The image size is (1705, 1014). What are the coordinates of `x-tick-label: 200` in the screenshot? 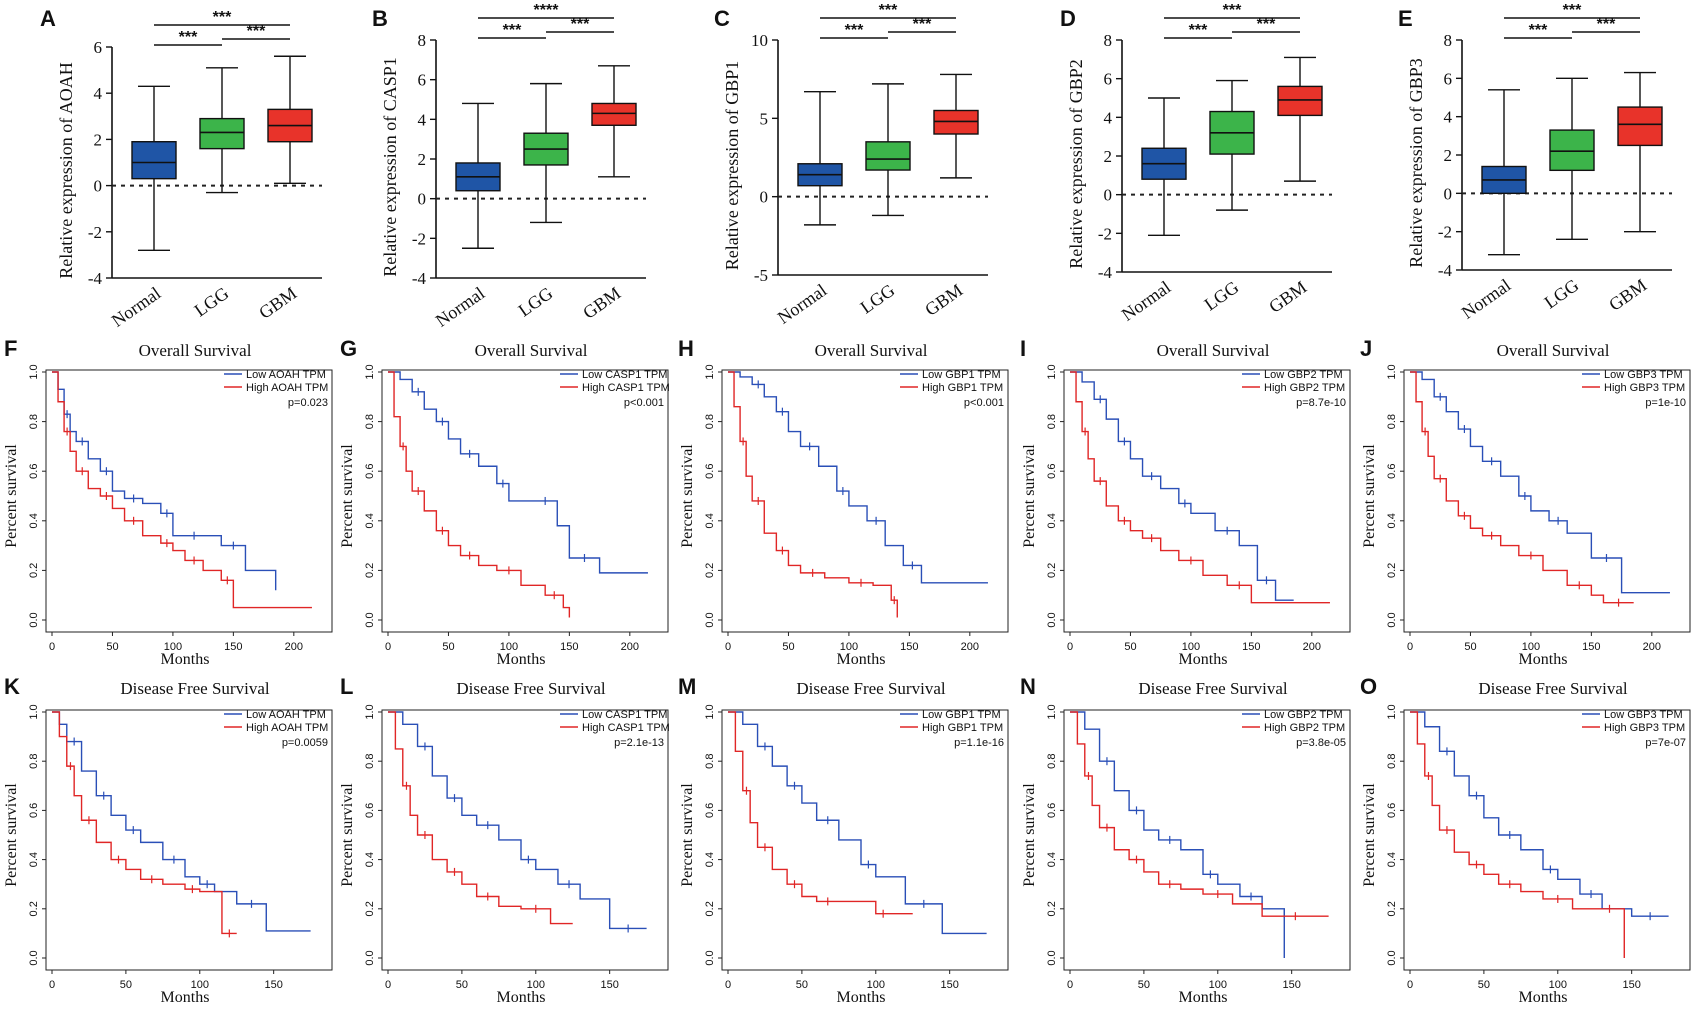 It's located at (294, 647).